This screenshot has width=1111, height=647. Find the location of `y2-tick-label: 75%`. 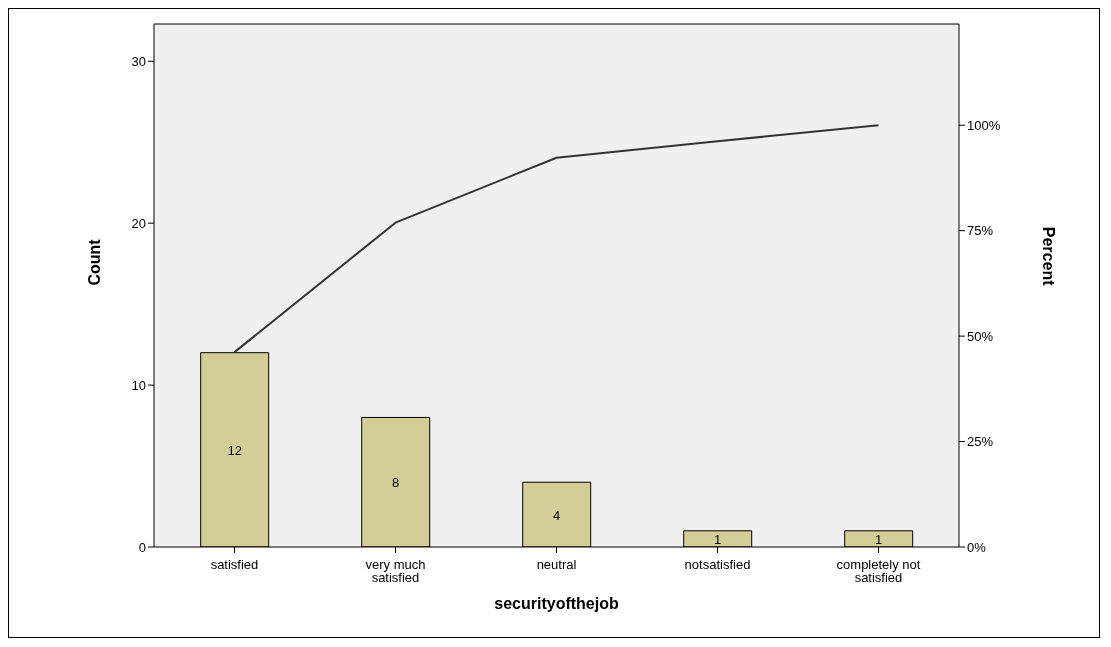

y2-tick-label: 75% is located at coordinates (980, 231).